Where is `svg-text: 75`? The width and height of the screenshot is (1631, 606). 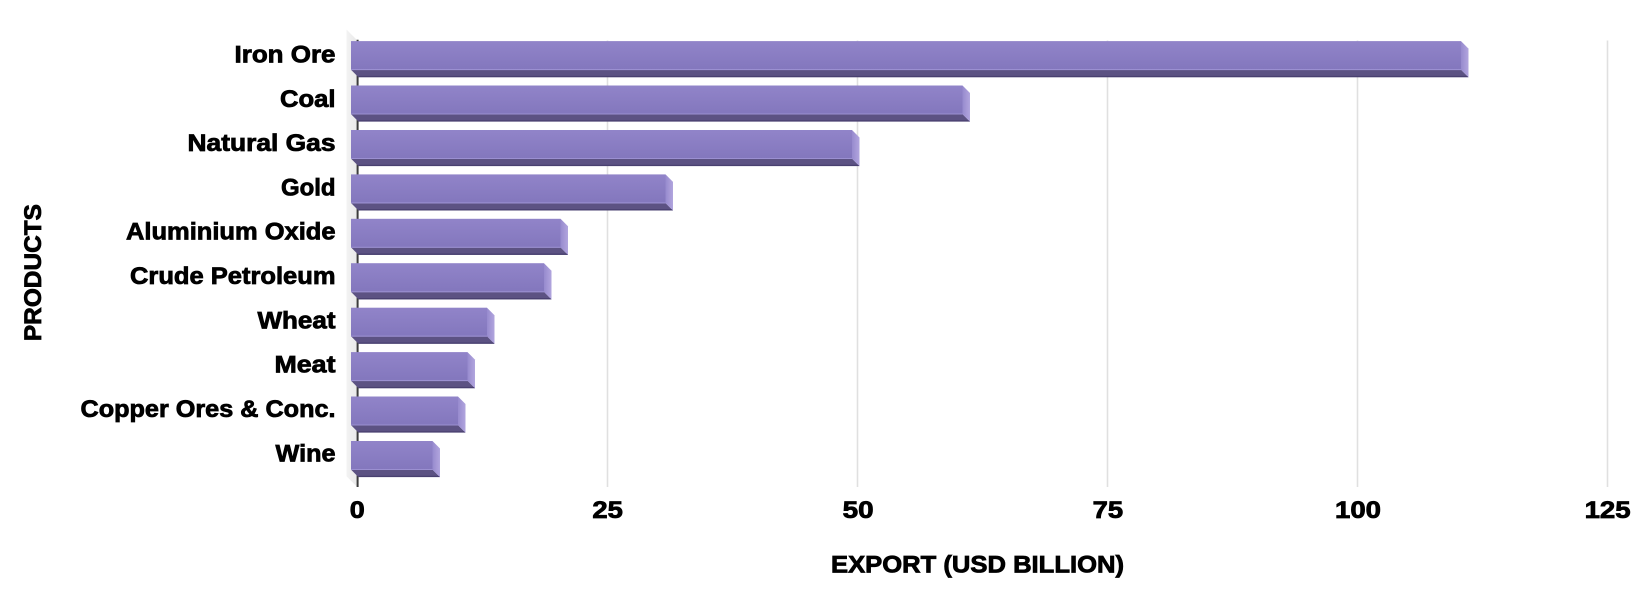 svg-text: 75 is located at coordinates (1108, 510).